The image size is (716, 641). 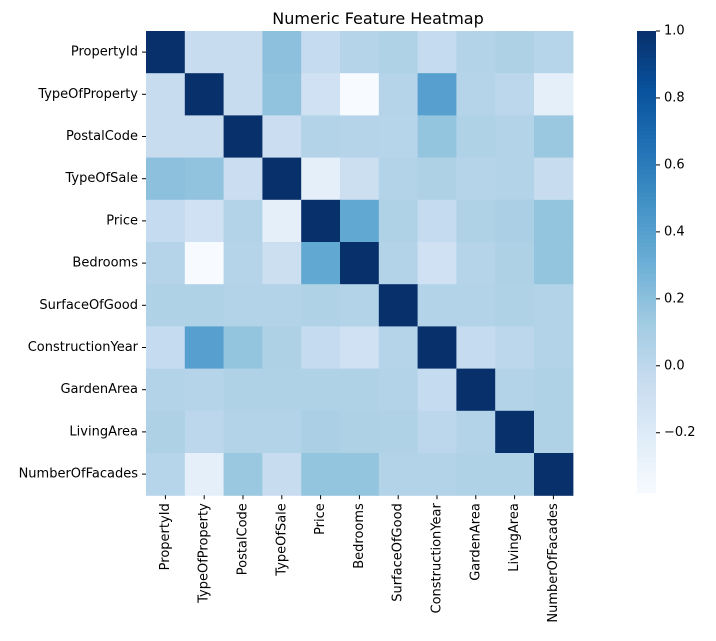 I want to click on row-label: GardenArea, so click(x=99, y=389).